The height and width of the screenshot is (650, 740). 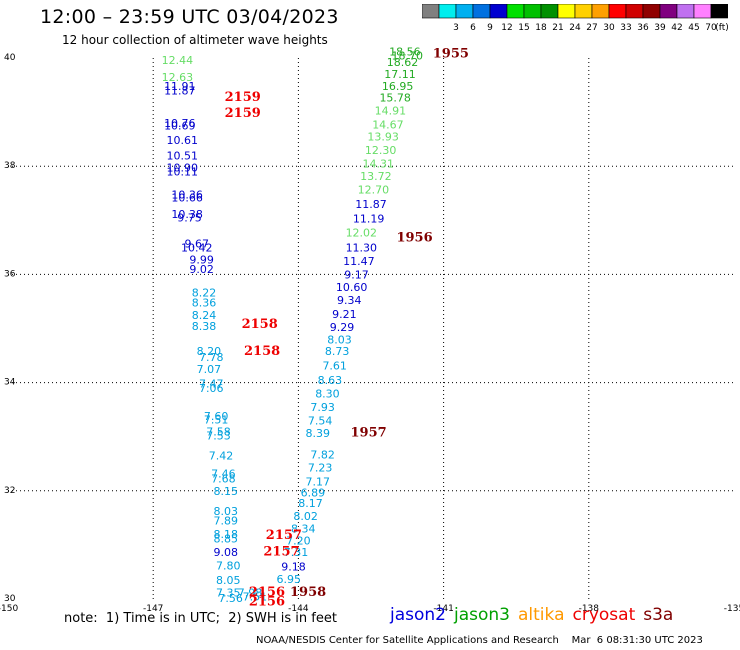 I want to click on pass-time-label: 1958, so click(x=308, y=592).